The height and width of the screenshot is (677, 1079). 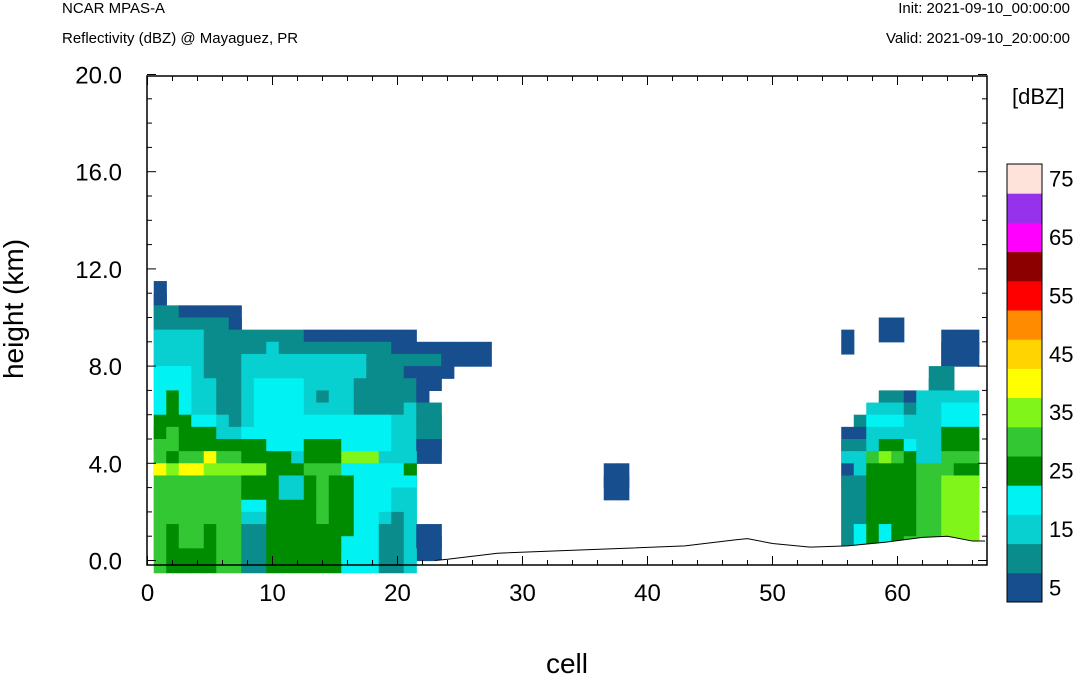 I want to click on terrain-line, so click(x=709, y=548).